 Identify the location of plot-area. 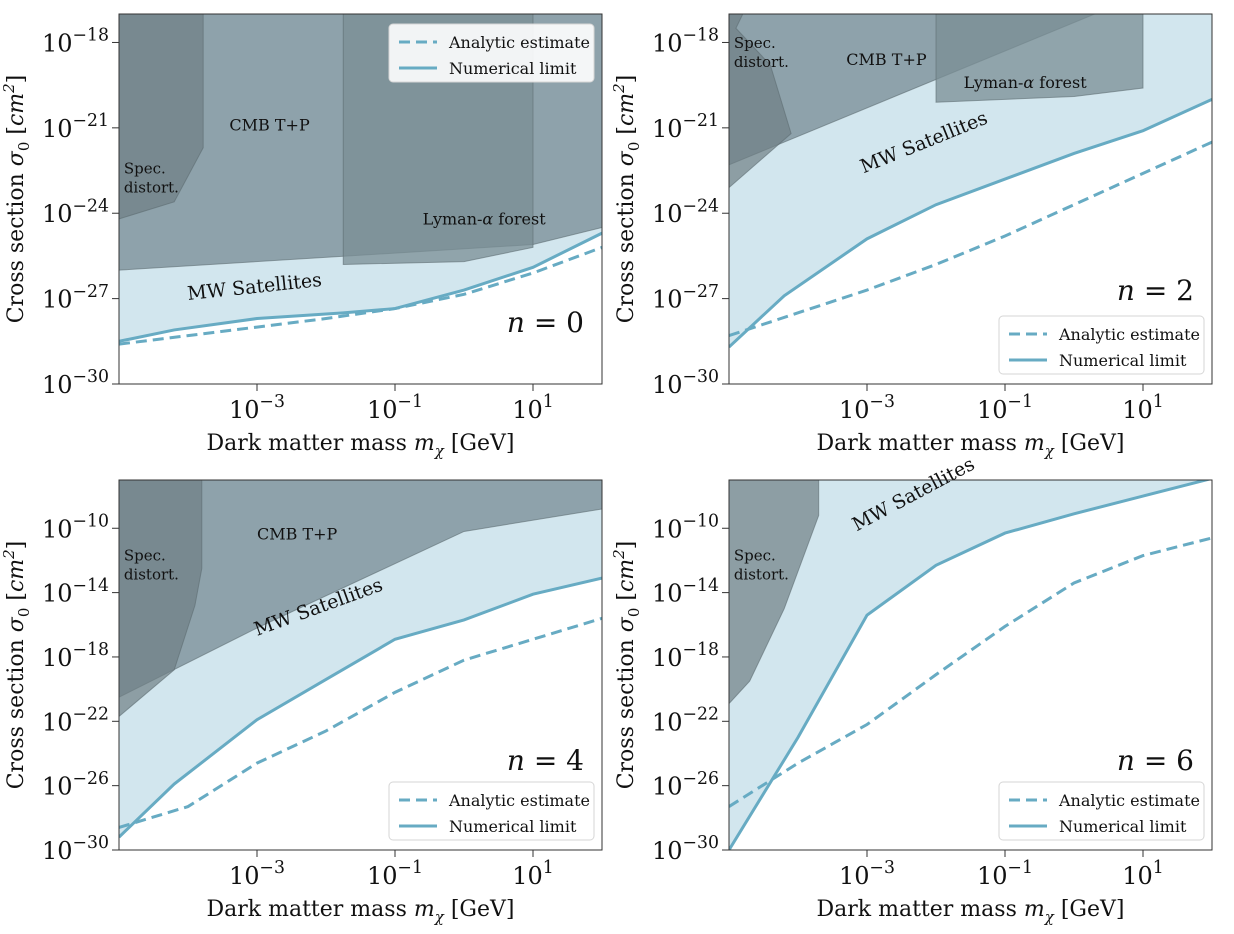
(970, 181).